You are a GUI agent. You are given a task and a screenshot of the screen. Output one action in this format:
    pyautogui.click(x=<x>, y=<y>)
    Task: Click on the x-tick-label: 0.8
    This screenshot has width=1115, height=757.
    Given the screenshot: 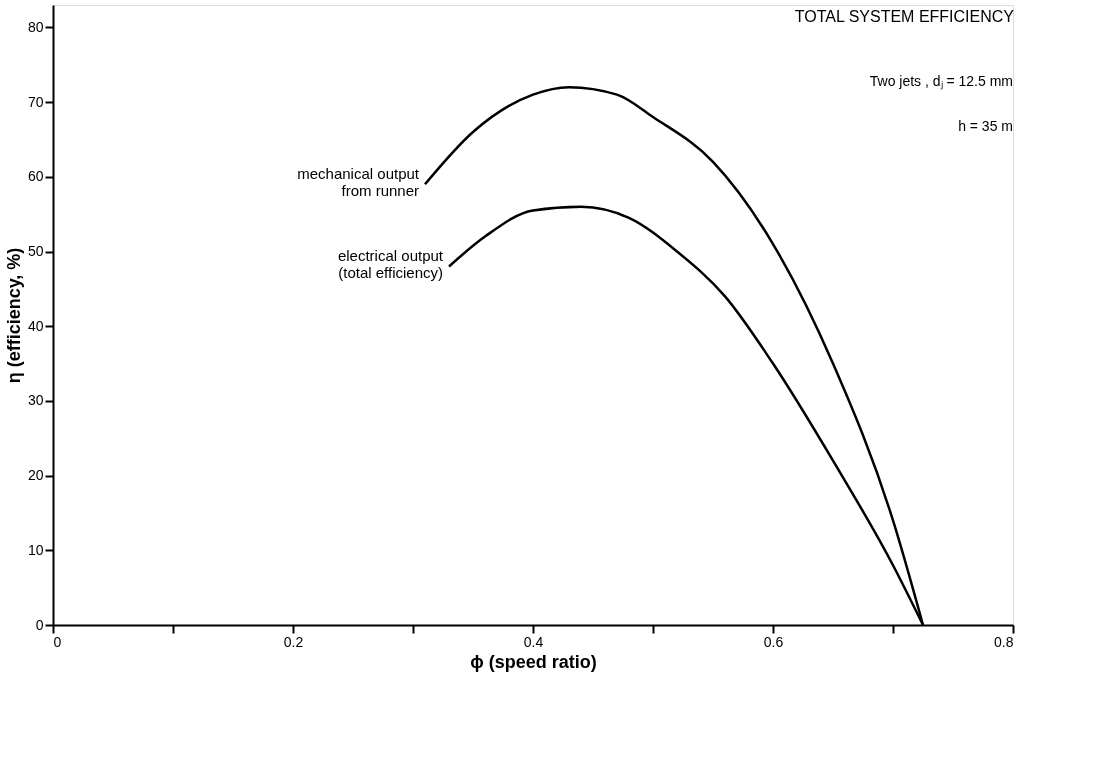 What is the action you would take?
    pyautogui.click(x=1004, y=641)
    